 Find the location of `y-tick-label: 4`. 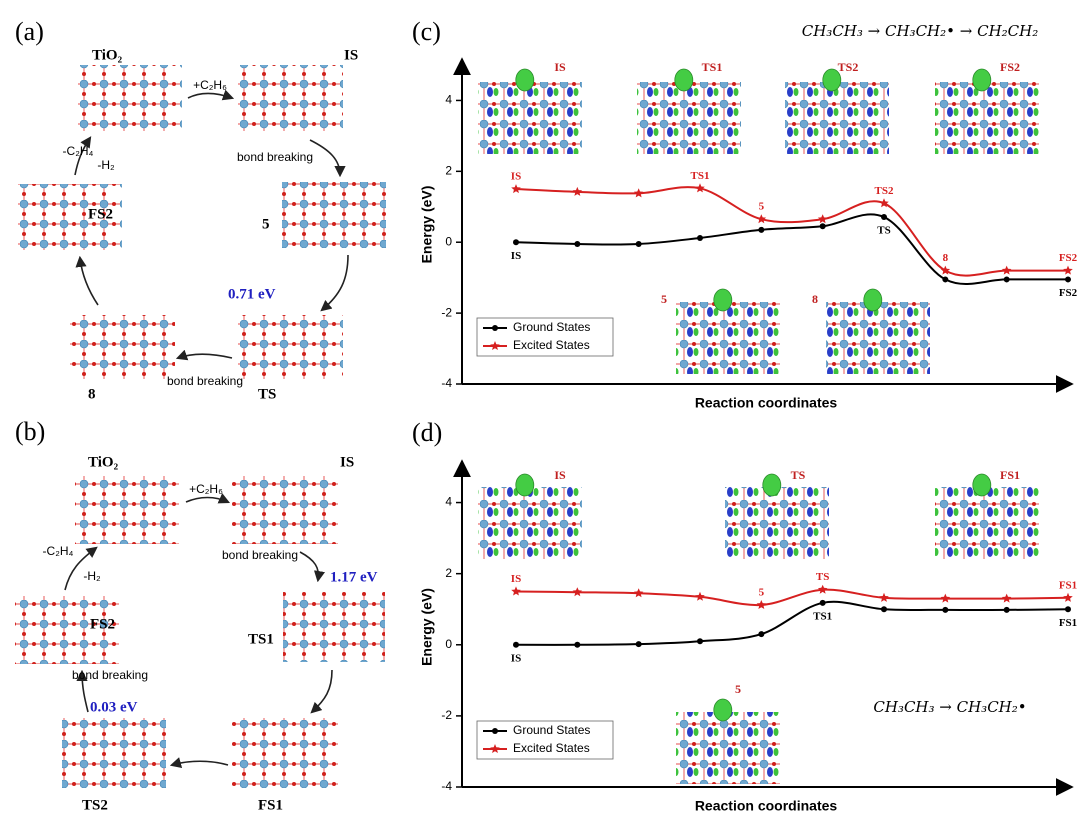

y-tick-label: 4 is located at coordinates (448, 100).